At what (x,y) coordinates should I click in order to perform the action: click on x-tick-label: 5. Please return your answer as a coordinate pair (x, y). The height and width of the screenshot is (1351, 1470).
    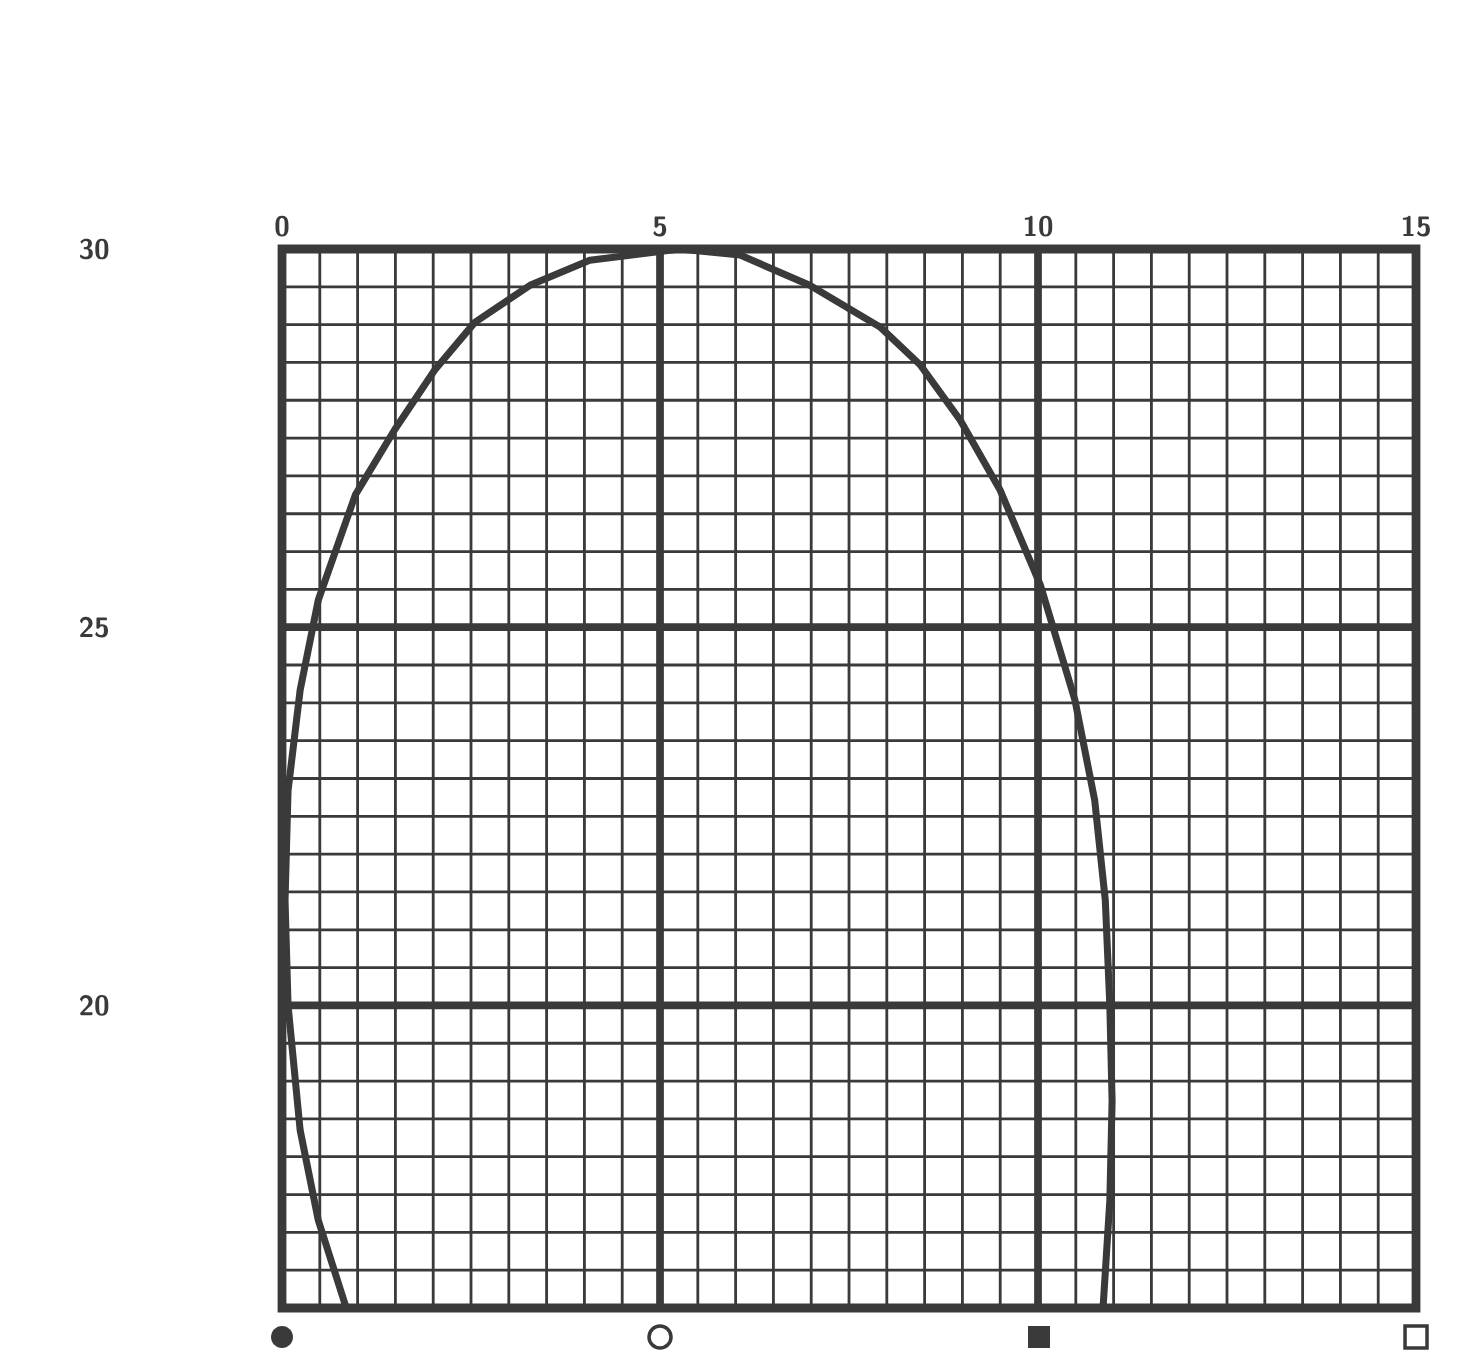
    Looking at the image, I should click on (660, 226).